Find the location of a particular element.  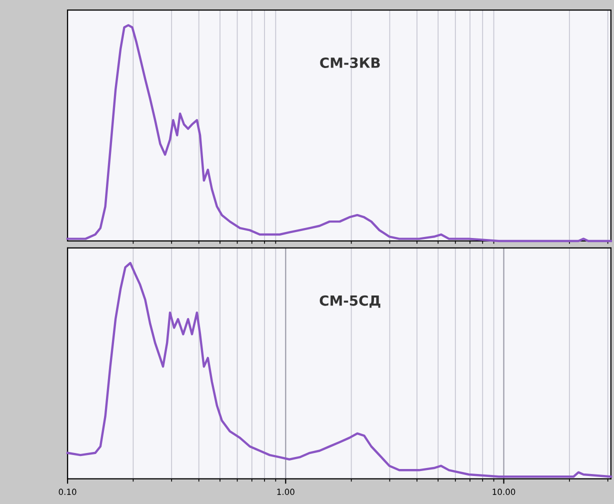

annotation: СМ-5СД is located at coordinates (350, 301).